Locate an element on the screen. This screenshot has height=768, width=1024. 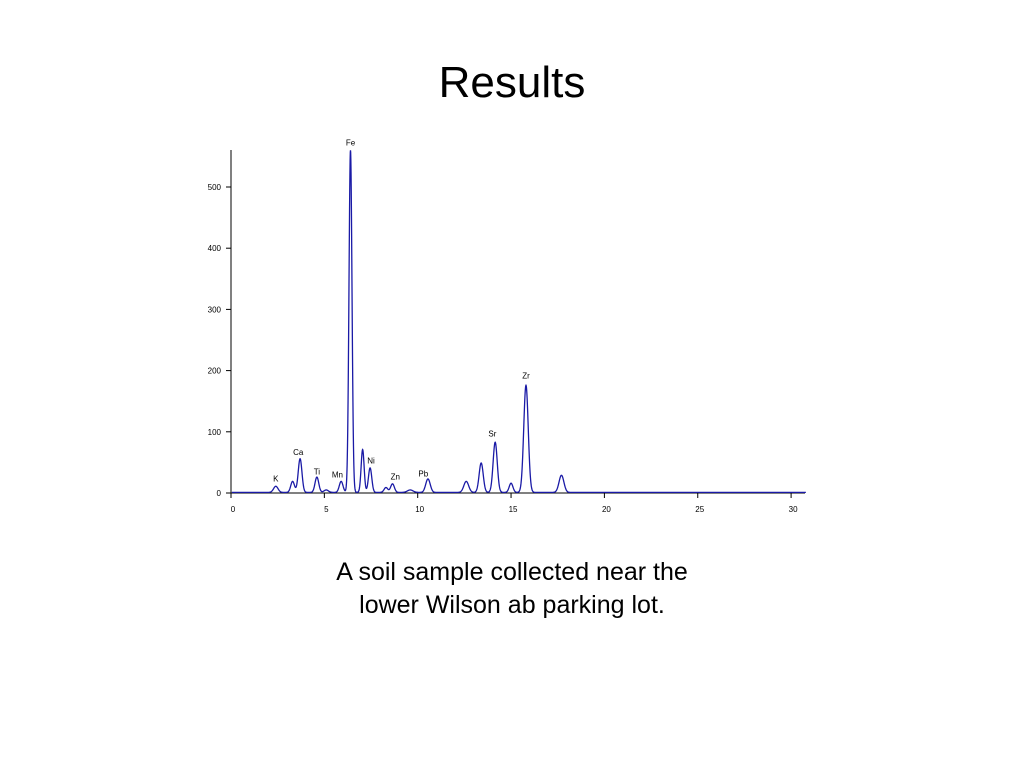
peak-label-sr: Sr is located at coordinates (492, 434).